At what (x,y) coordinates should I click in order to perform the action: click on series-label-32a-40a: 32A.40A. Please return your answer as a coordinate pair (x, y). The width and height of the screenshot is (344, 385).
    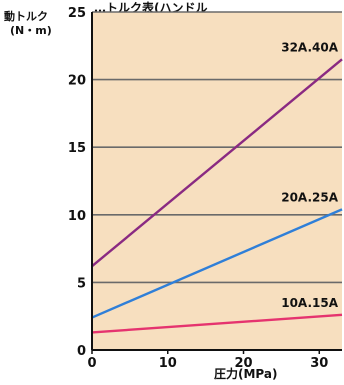
    Looking at the image, I should click on (309, 47).